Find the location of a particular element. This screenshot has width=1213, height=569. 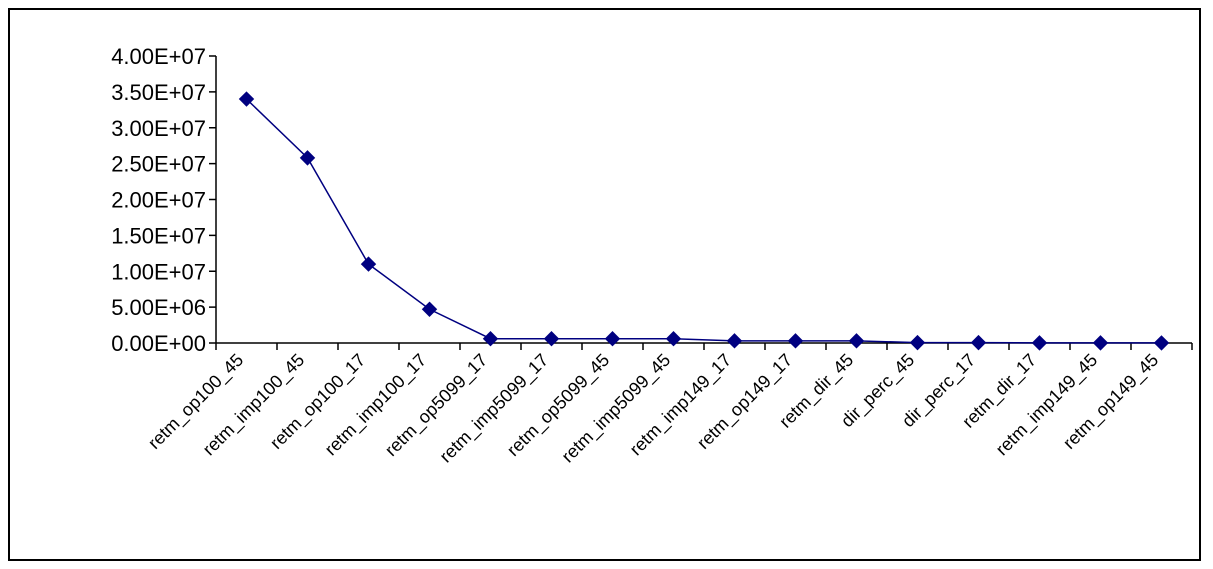

x-tick-label: retm_imp100_45 is located at coordinates (254, 405).